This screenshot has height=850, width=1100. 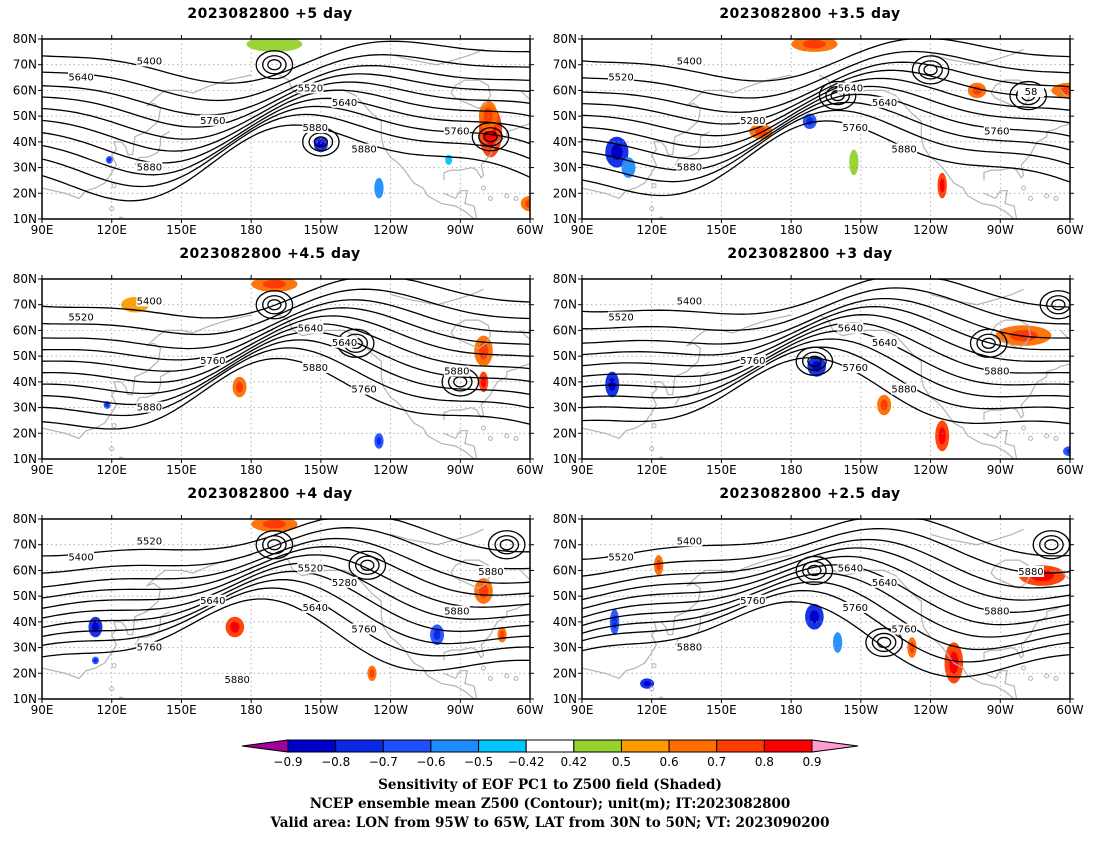 What do you see at coordinates (460, 230) in the screenshot?
I see `lon-label: 90W` at bounding box center [460, 230].